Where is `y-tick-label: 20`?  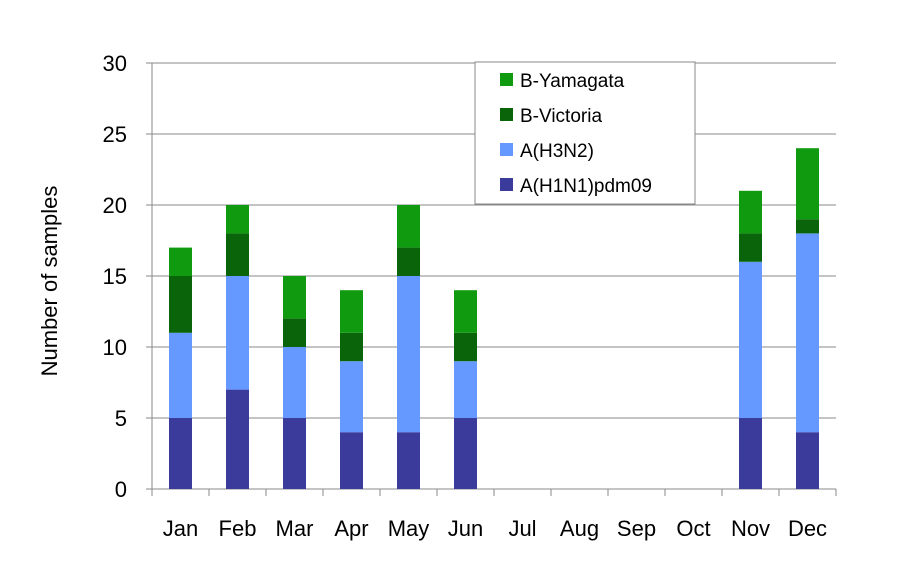 y-tick-label: 20 is located at coordinates (115, 205).